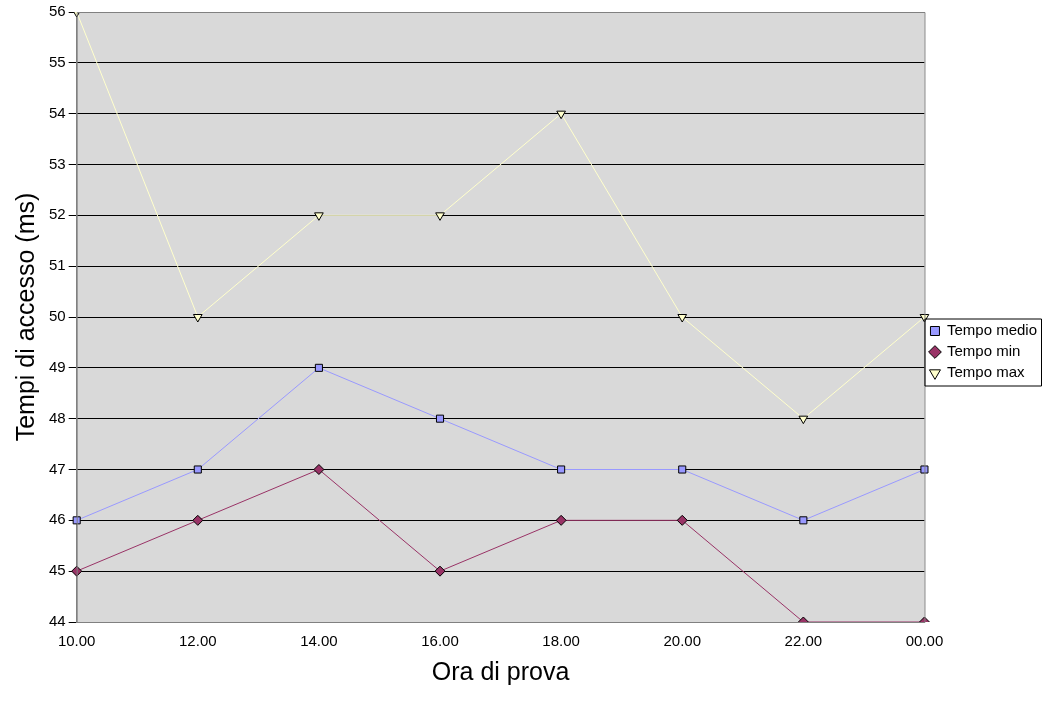 The image size is (1055, 702). Describe the element at coordinates (76, 641) in the screenshot. I see `x-tick-label: 10.00` at that location.